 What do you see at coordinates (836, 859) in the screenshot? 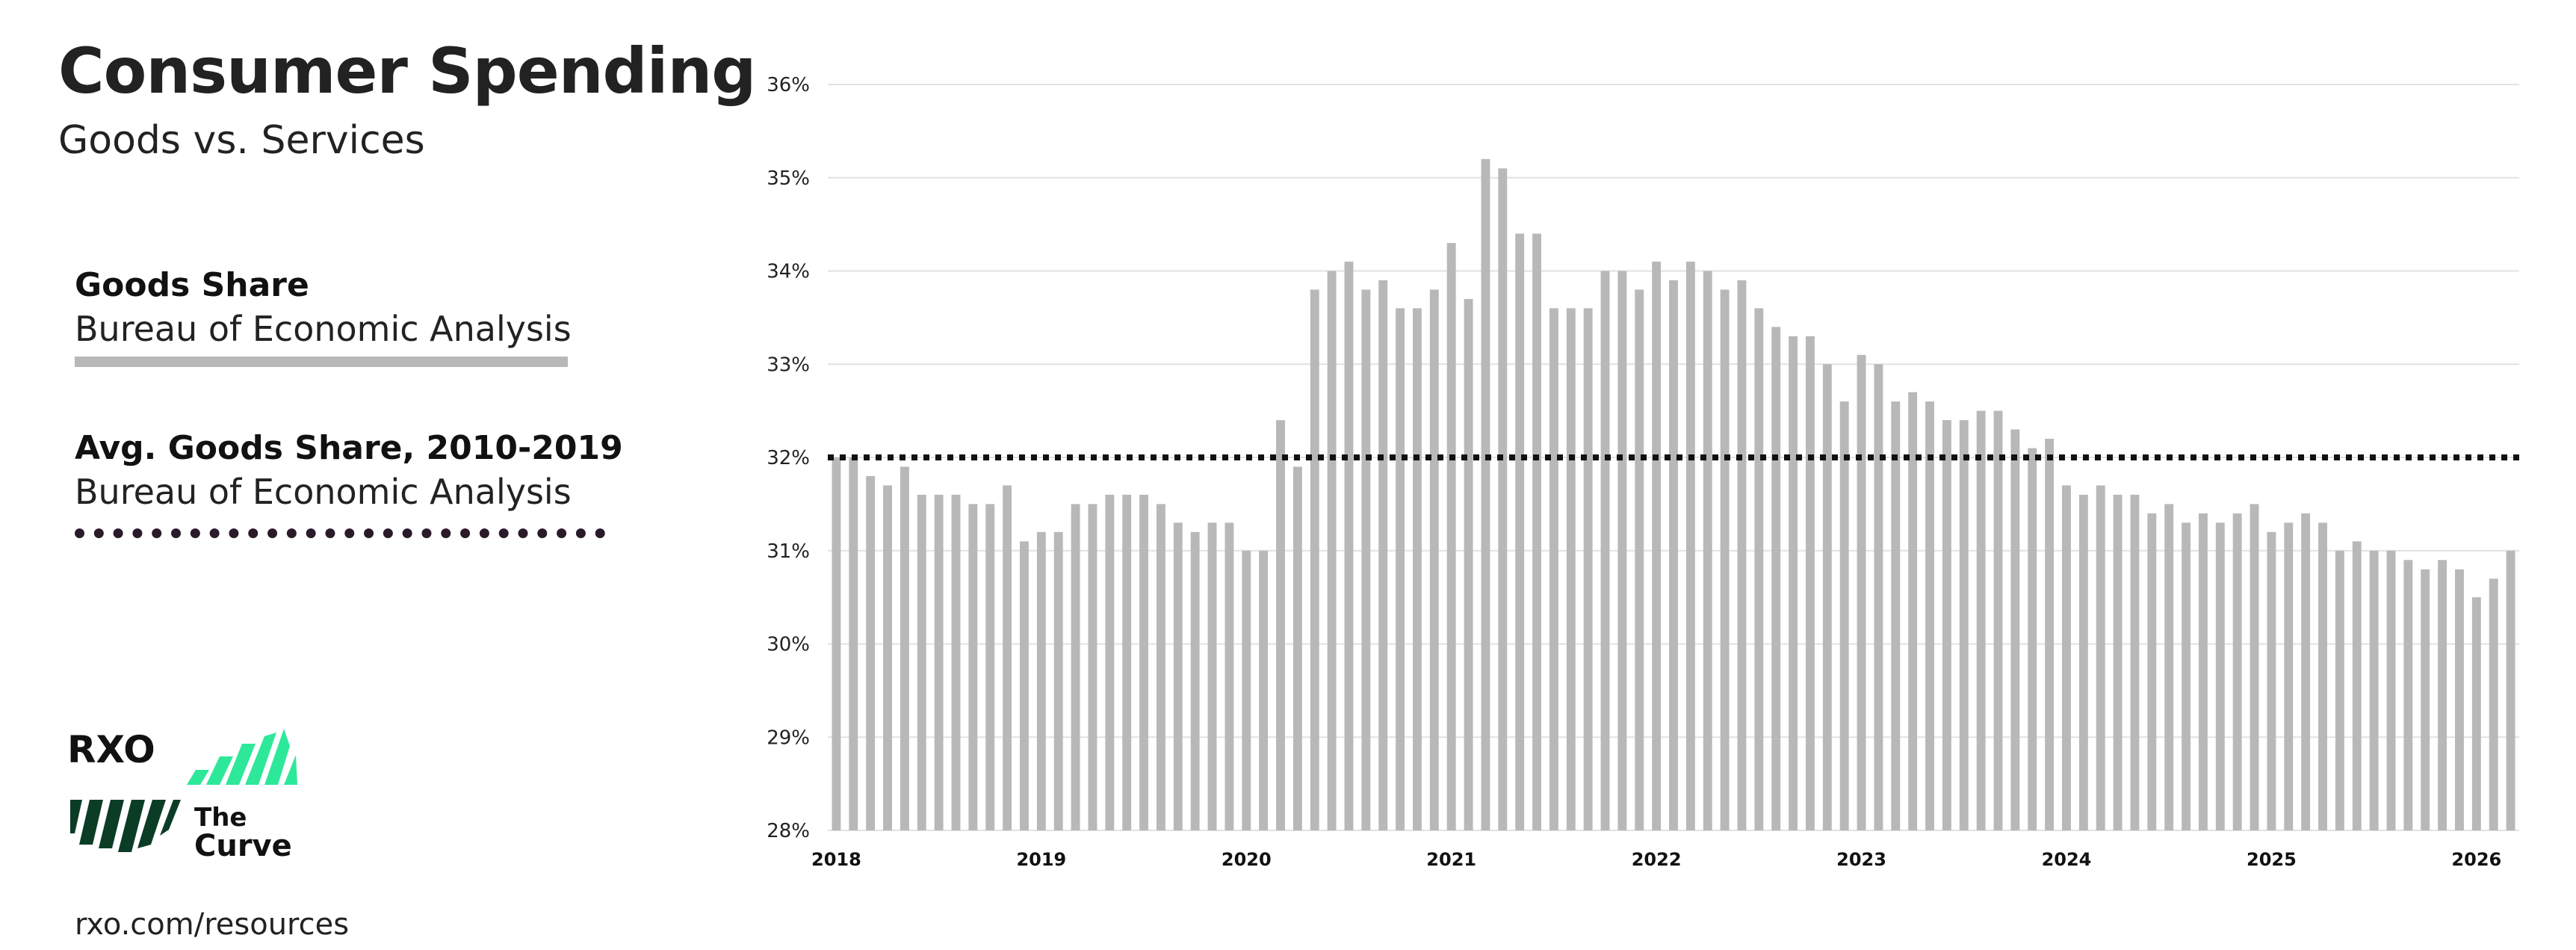
I see `x-tick-label: 2018` at bounding box center [836, 859].